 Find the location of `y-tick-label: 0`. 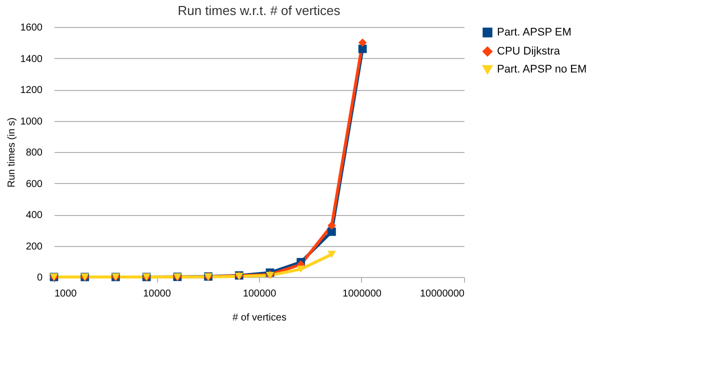

y-tick-label: 0 is located at coordinates (39, 278).